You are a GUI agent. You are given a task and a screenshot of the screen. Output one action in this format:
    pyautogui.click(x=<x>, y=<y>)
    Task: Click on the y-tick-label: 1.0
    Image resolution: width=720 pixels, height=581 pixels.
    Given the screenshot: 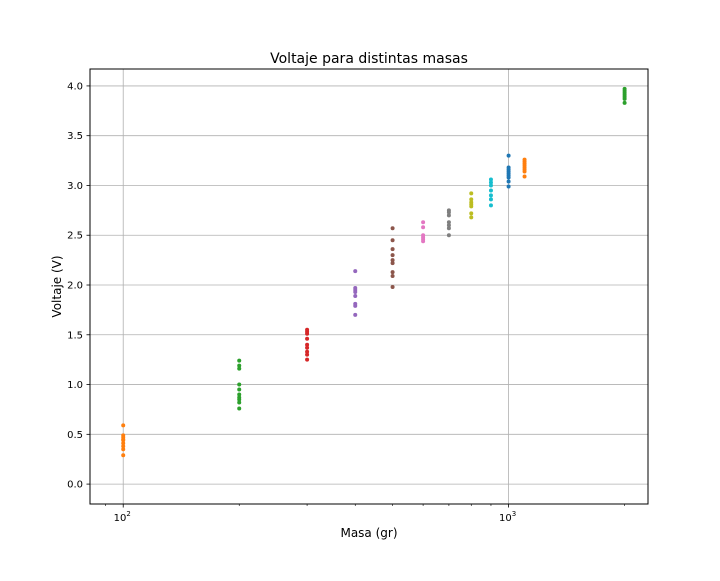 What is the action you would take?
    pyautogui.click(x=75, y=385)
    